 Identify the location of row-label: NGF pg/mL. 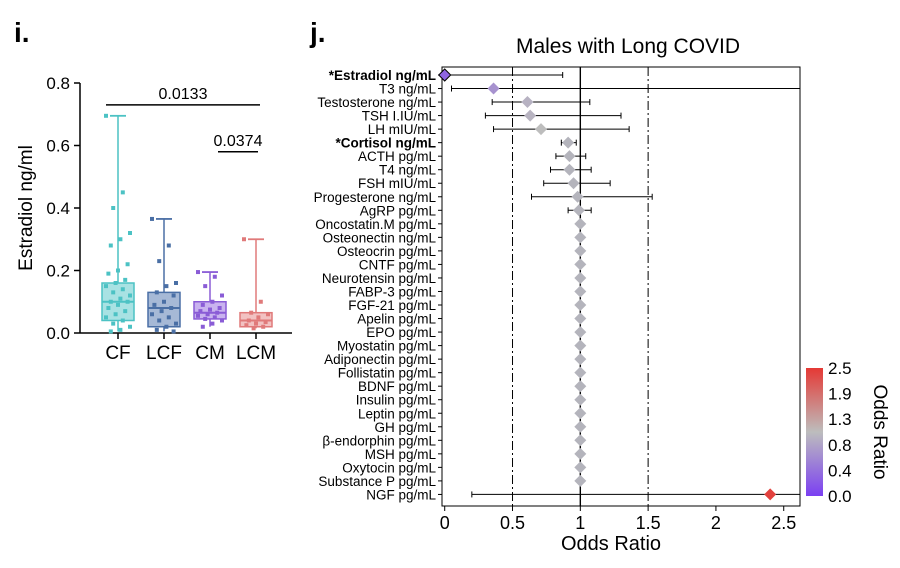
(401, 494).